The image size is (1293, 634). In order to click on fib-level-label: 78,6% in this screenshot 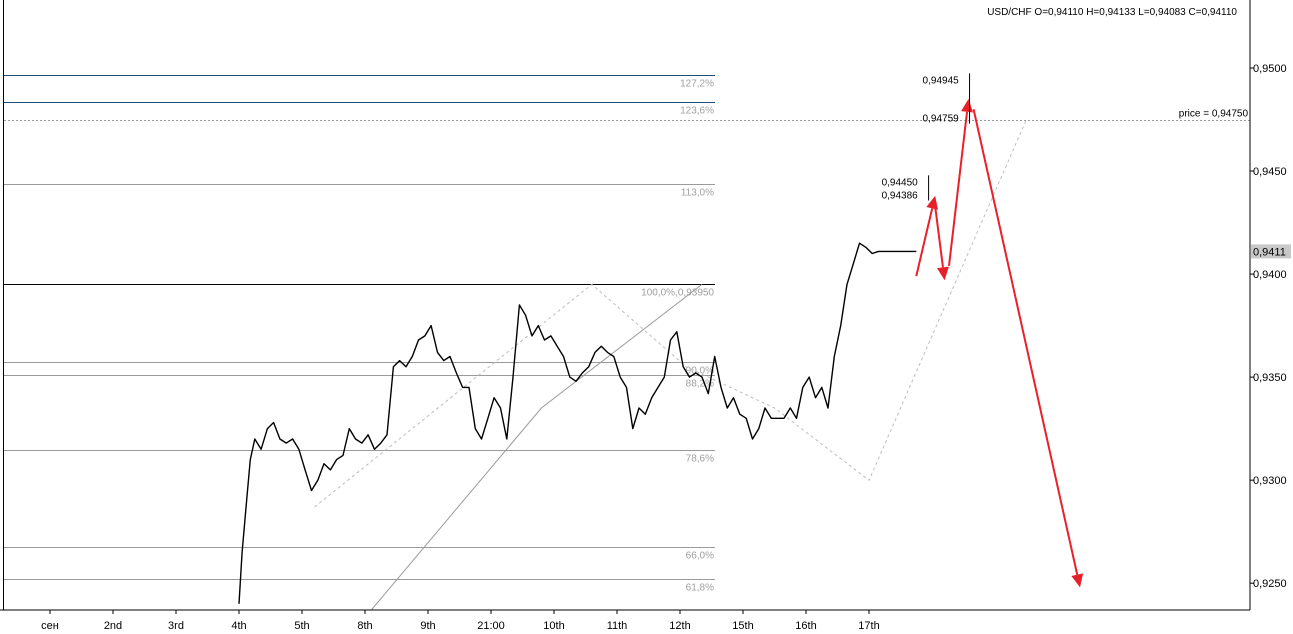, I will do `click(700, 459)`.